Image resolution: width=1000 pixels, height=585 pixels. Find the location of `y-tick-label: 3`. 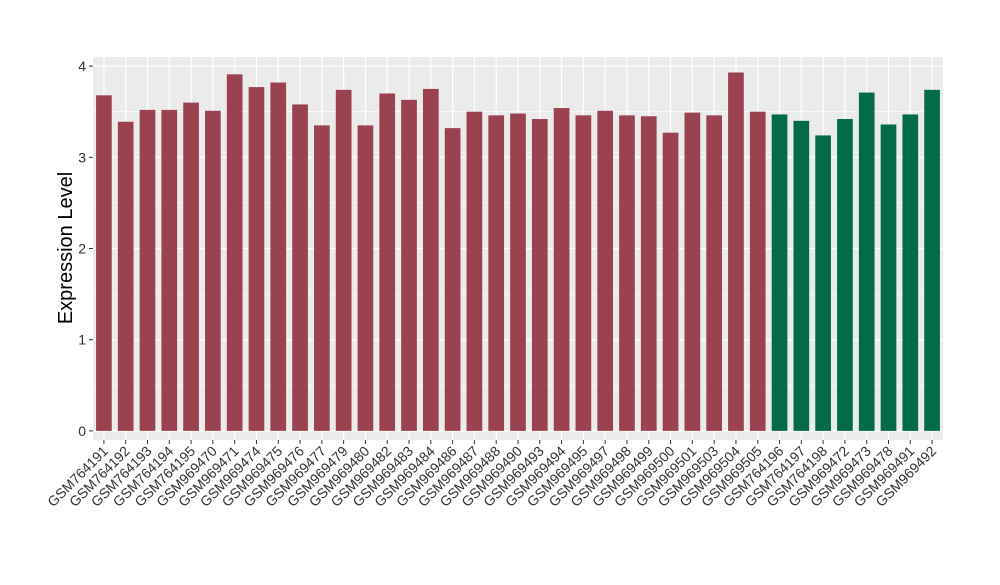

y-tick-label: 3 is located at coordinates (82, 157).